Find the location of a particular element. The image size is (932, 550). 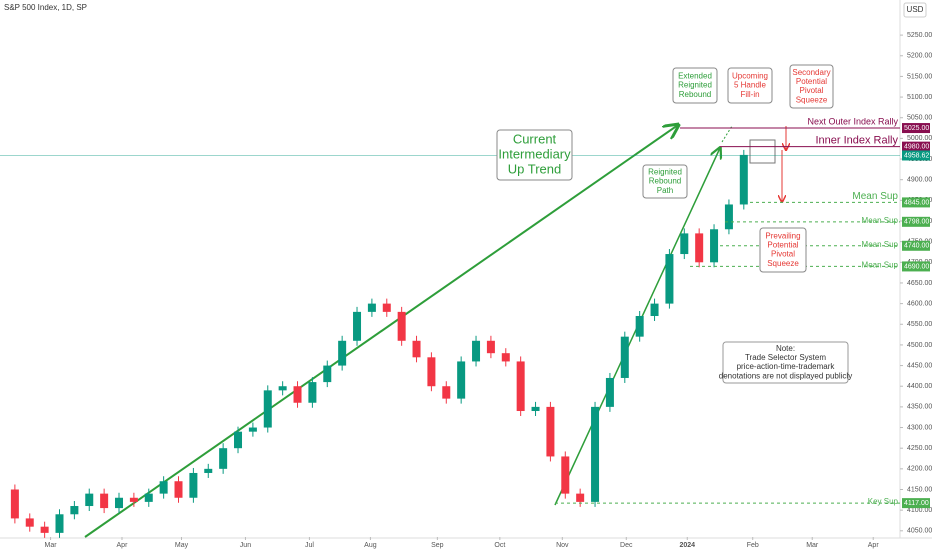

price-label: 4690.00 is located at coordinates (916, 266).